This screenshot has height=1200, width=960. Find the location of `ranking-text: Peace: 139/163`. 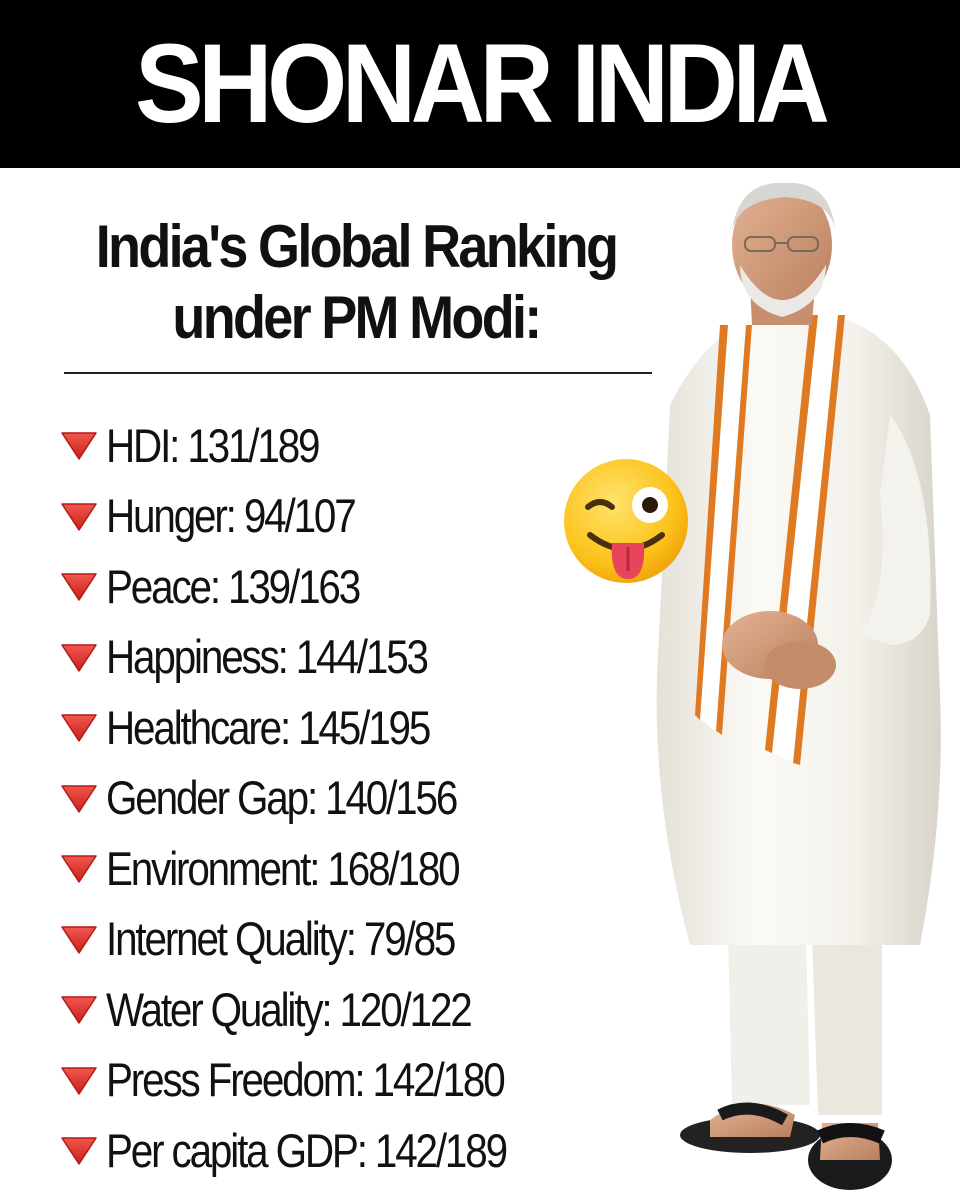

ranking-text: Peace: 139/163 is located at coordinates (233, 586).